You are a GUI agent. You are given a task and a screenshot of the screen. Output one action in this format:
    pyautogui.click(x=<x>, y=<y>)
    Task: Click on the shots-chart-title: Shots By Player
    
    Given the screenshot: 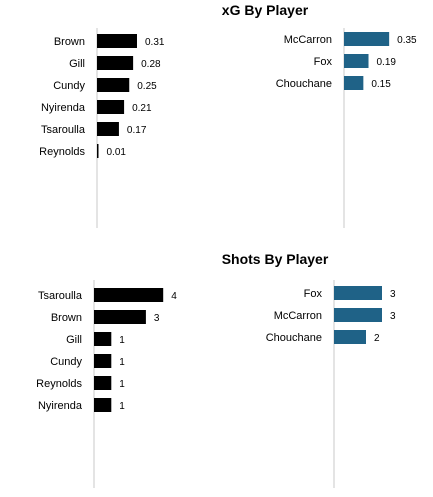 What is the action you would take?
    pyautogui.click(x=275, y=259)
    